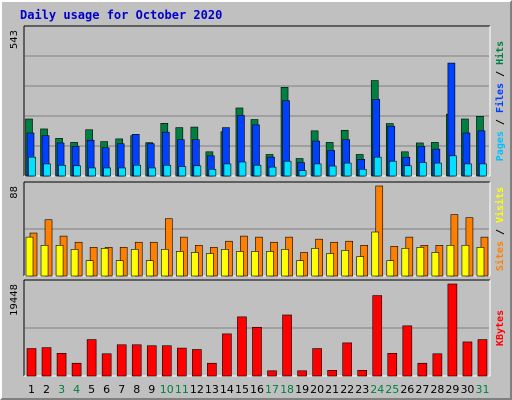  What do you see at coordinates (500, 205) in the screenshot?
I see `legend-visits: Visits` at bounding box center [500, 205].